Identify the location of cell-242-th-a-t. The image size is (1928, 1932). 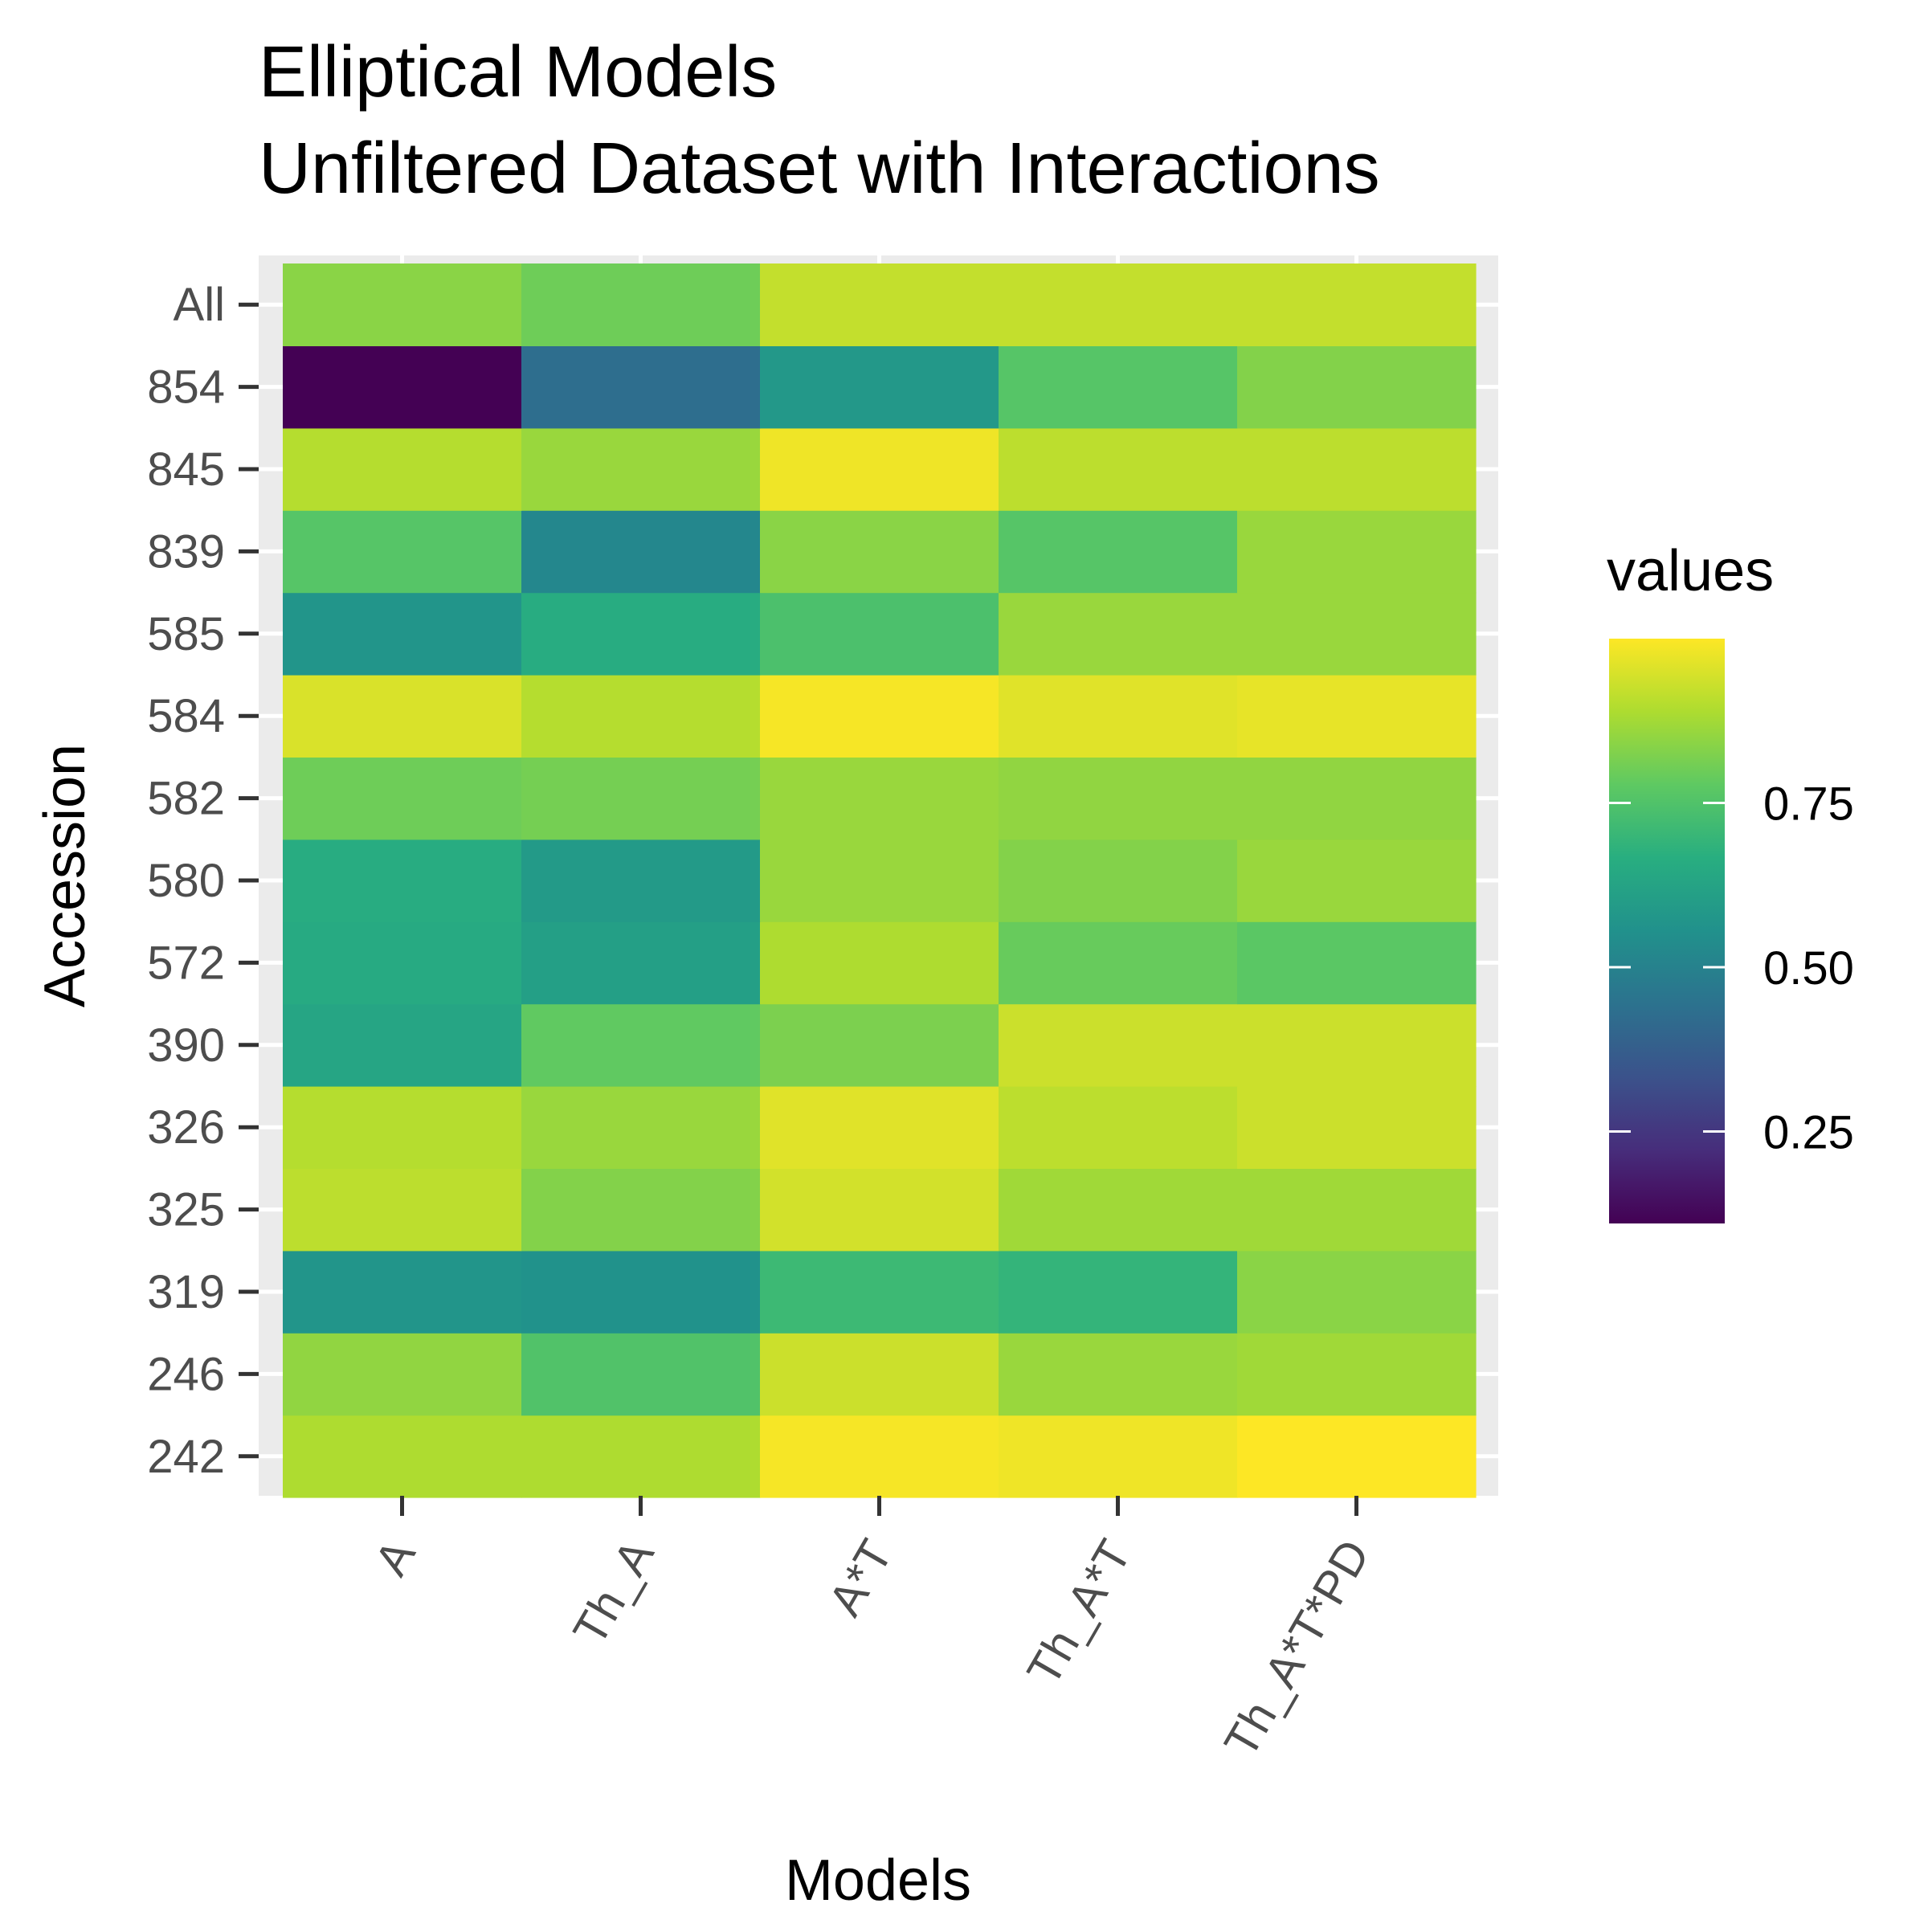
(1118, 1456).